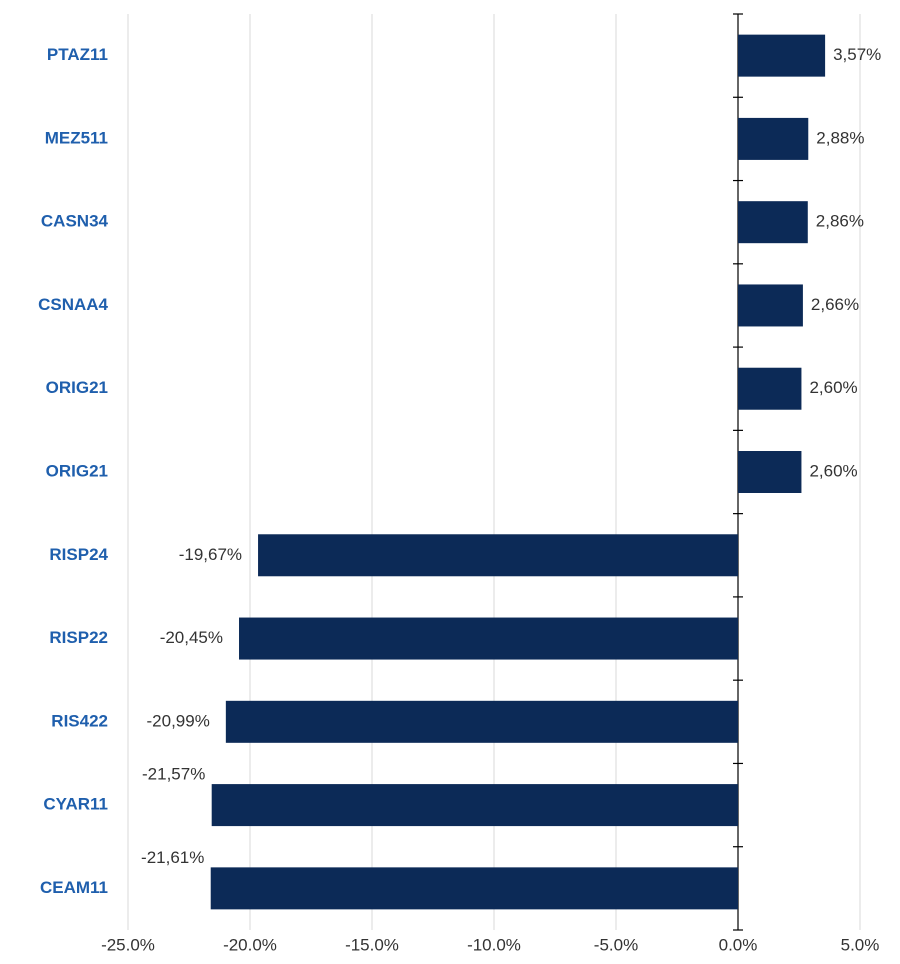 The height and width of the screenshot is (964, 900). What do you see at coordinates (840, 221) in the screenshot?
I see `data-label: 2,86%` at bounding box center [840, 221].